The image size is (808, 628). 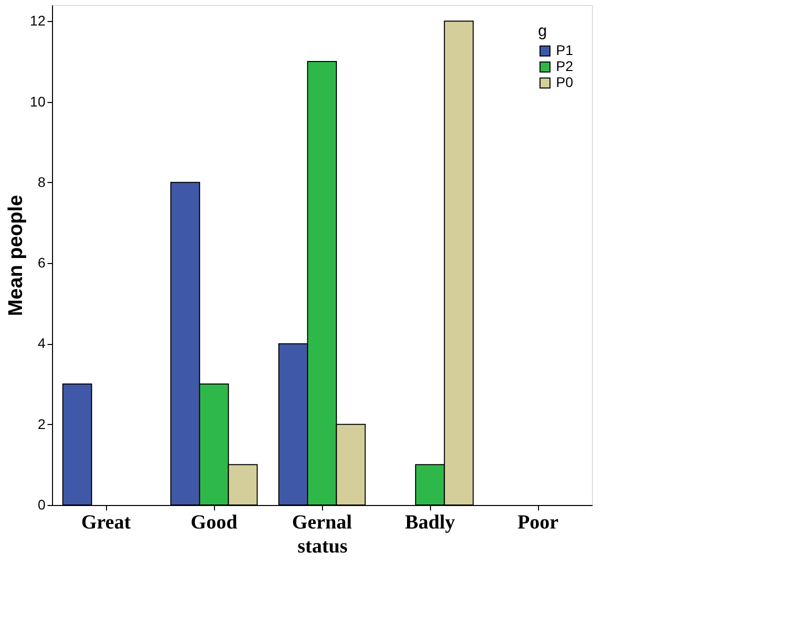 What do you see at coordinates (15, 255) in the screenshot?
I see `y-axis-title: Mean people` at bounding box center [15, 255].